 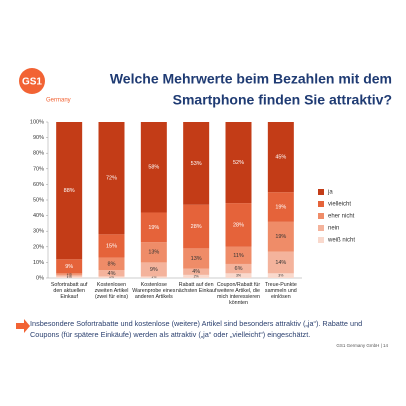 I want to click on arrow-icon, so click(x=23, y=326).